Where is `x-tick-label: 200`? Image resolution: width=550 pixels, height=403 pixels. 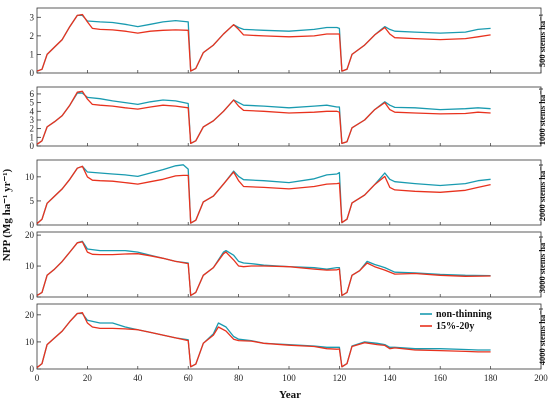 x-tick-label: 200 is located at coordinates (541, 378).